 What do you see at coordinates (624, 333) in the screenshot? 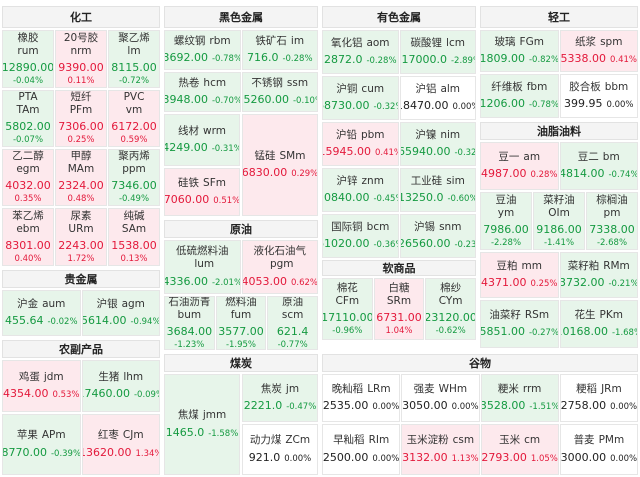
I see `change-percent: -1.68%` at bounding box center [624, 333].